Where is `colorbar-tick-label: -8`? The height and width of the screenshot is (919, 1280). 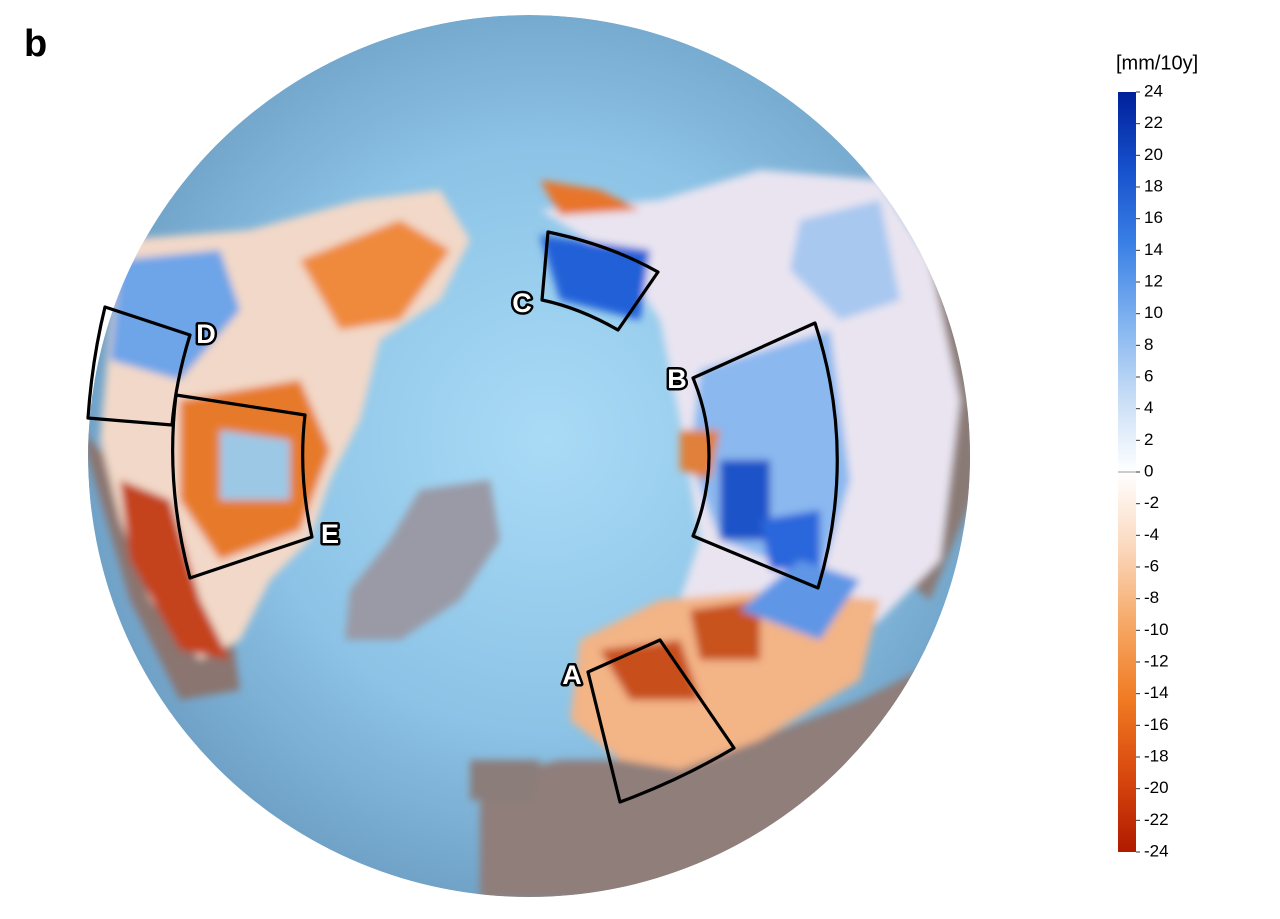 colorbar-tick-label: -8 is located at coordinates (1151, 597).